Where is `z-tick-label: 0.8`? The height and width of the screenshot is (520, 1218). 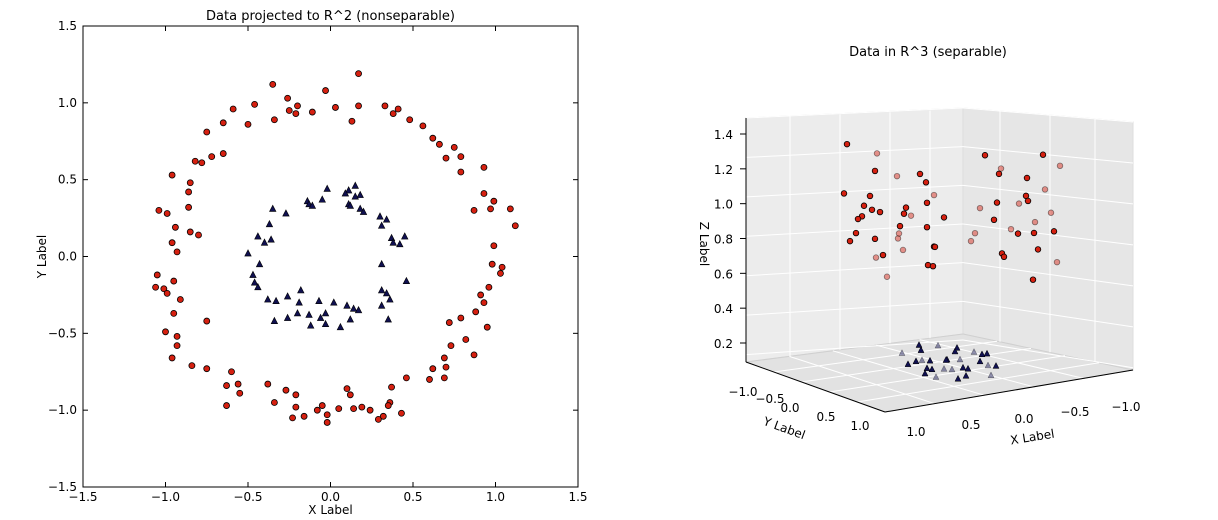
z-tick-label: 0.8 is located at coordinates (723, 240).